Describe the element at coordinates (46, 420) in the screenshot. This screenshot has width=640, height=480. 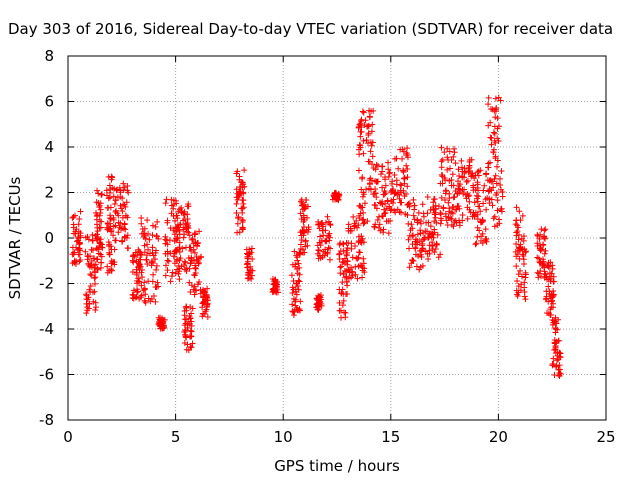
I see `y-tick-label: -8` at that location.